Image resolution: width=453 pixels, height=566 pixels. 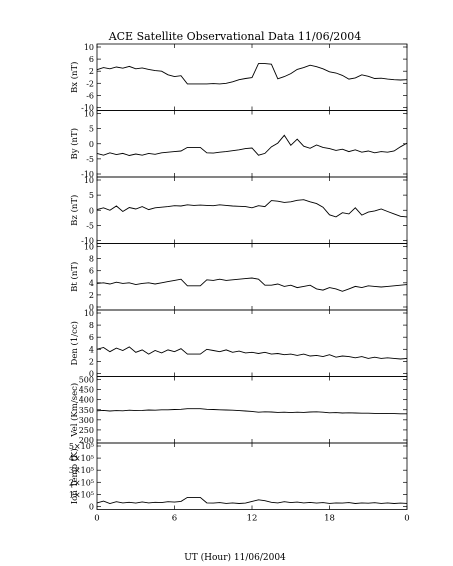 I want to click on y-tick-label: 1×10⁵, so click(x=81, y=494).